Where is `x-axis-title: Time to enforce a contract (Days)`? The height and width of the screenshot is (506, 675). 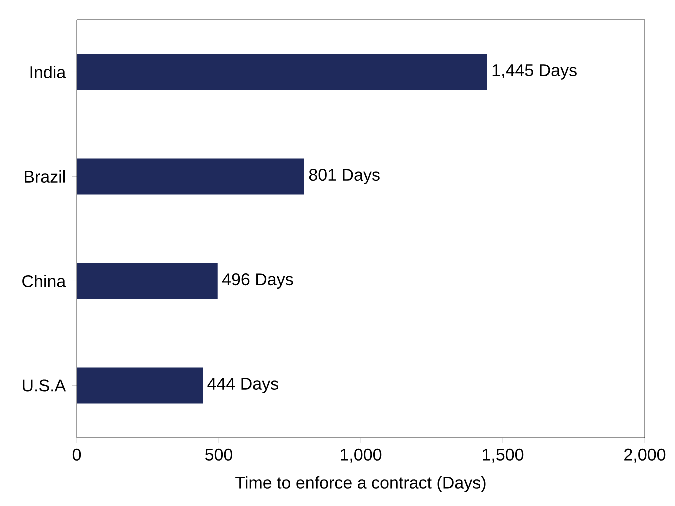 x-axis-title: Time to enforce a contract (Days) is located at coordinates (361, 484).